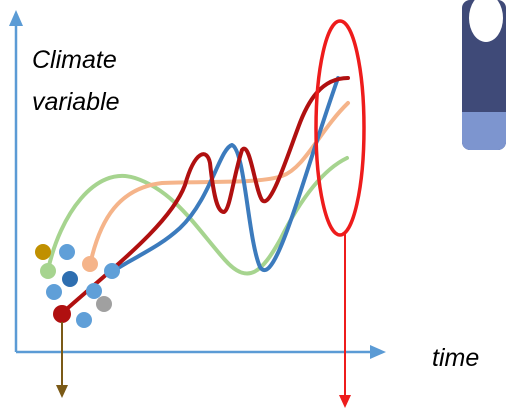 This screenshot has height=412, width=506. I want to click on x-axis-label: time, so click(455, 358).